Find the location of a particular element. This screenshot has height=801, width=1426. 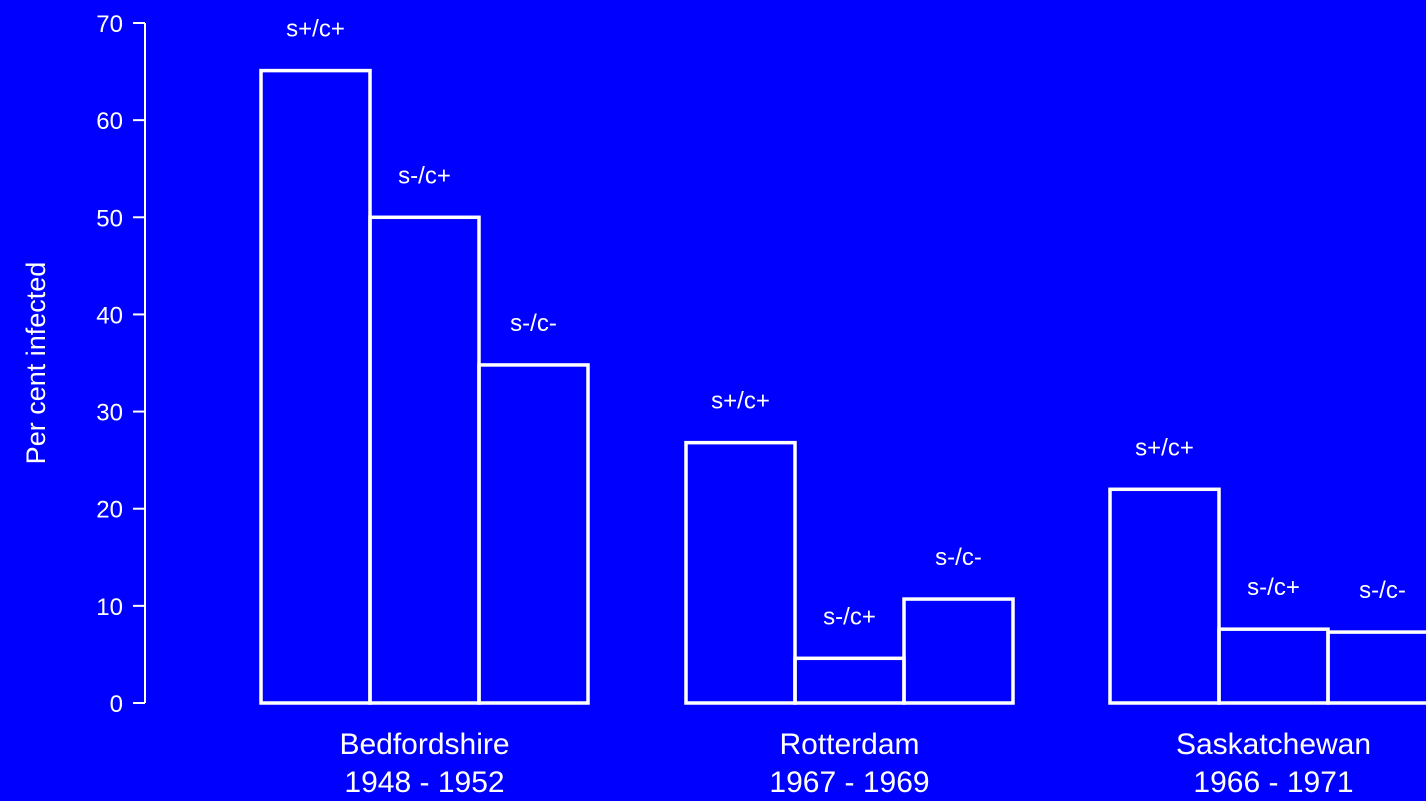

category-period-label: 1967 - 1969 is located at coordinates (849, 782).